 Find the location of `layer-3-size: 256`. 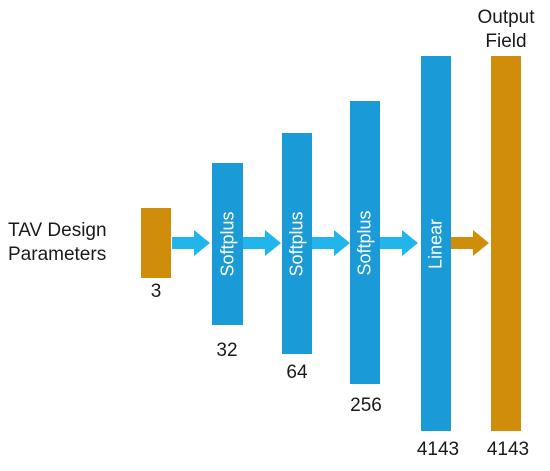

layer-3-size: 256 is located at coordinates (366, 405).